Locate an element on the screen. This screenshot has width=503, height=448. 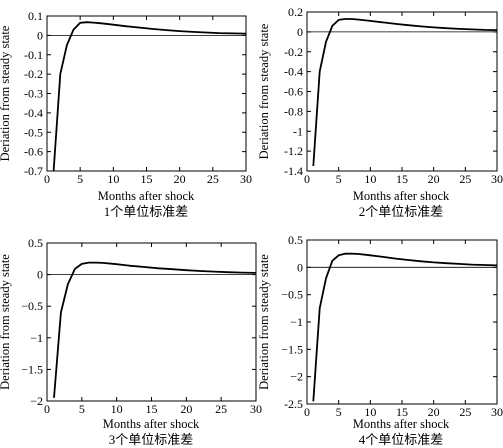
panel-1-ytick-label: 0.1 is located at coordinates (35, 16).